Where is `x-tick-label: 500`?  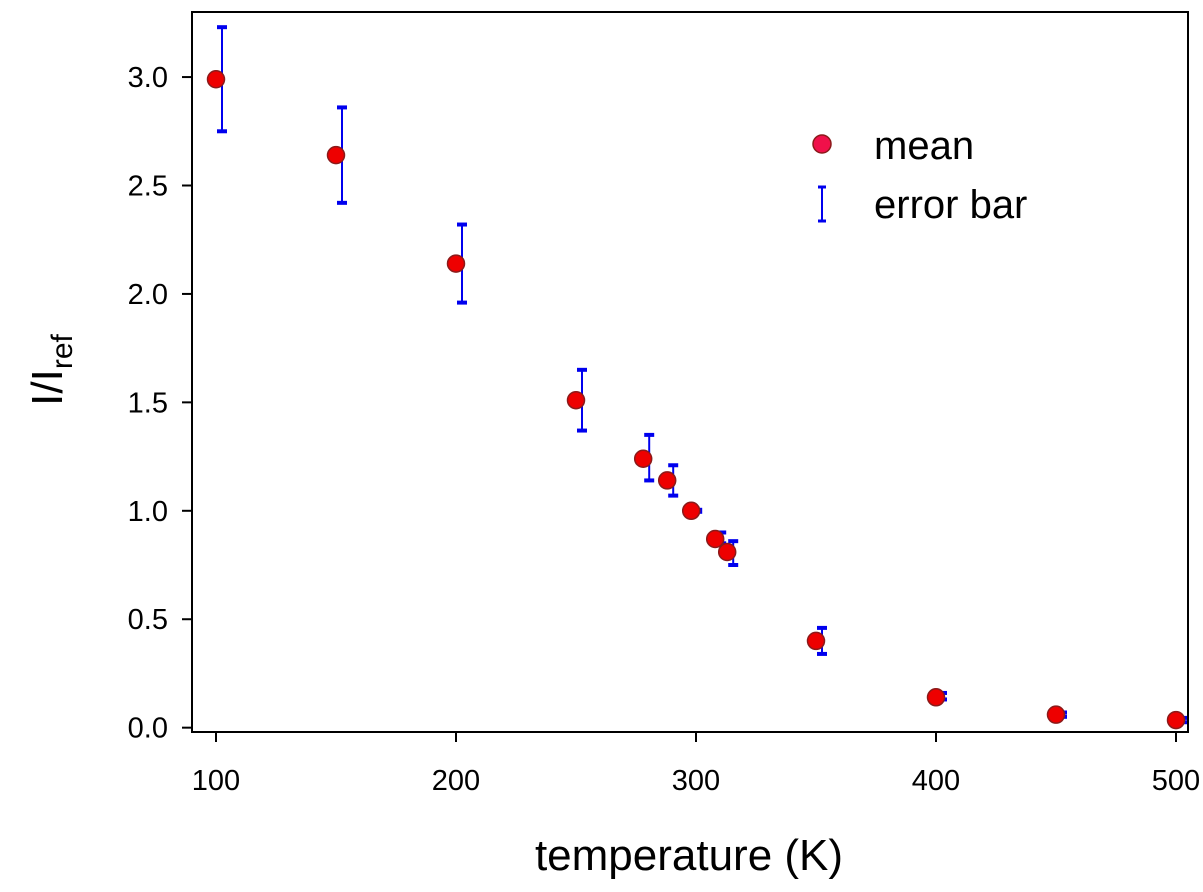 x-tick-label: 500 is located at coordinates (1176, 781).